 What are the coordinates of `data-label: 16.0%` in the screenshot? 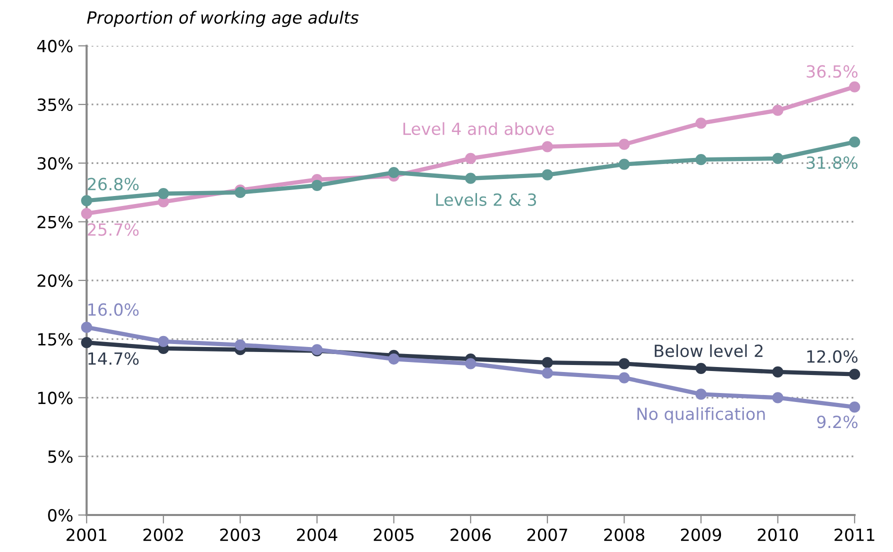 It's located at (113, 309).